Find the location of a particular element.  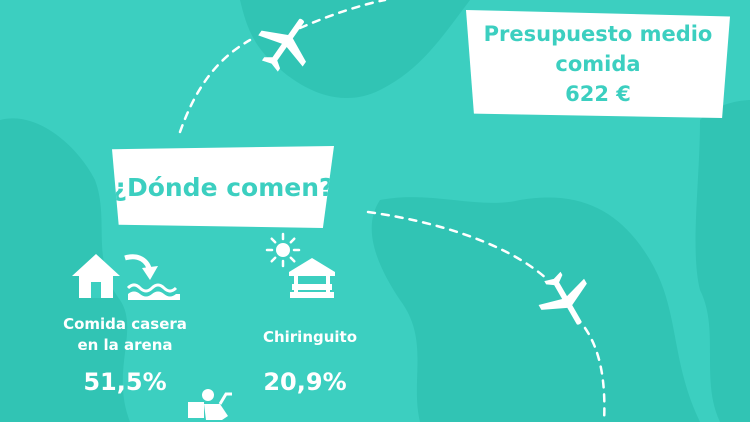

stat-value: 51,5% is located at coordinates (125, 382).